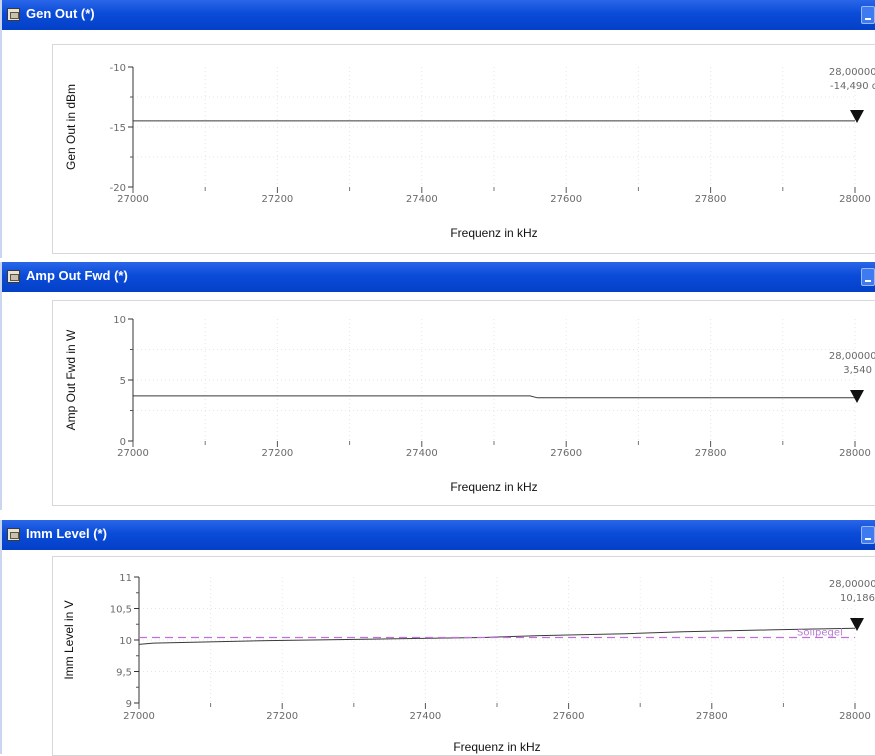 This screenshot has height=756, width=875. Describe the element at coordinates (124, 673) in the screenshot. I see `y-tick-label: 9,5` at that location.